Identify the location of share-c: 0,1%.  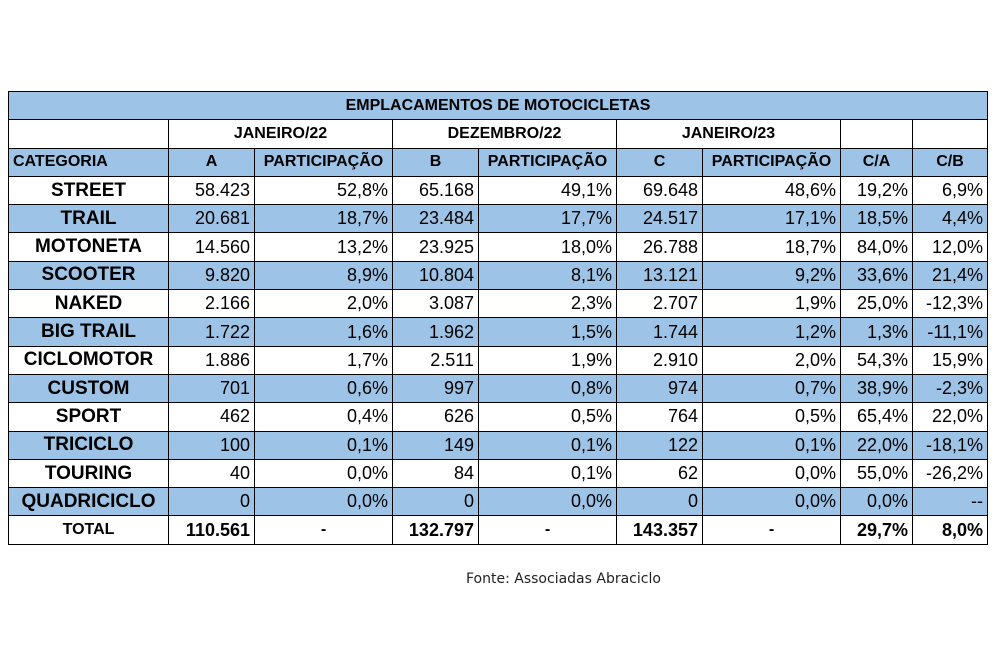
(771, 445).